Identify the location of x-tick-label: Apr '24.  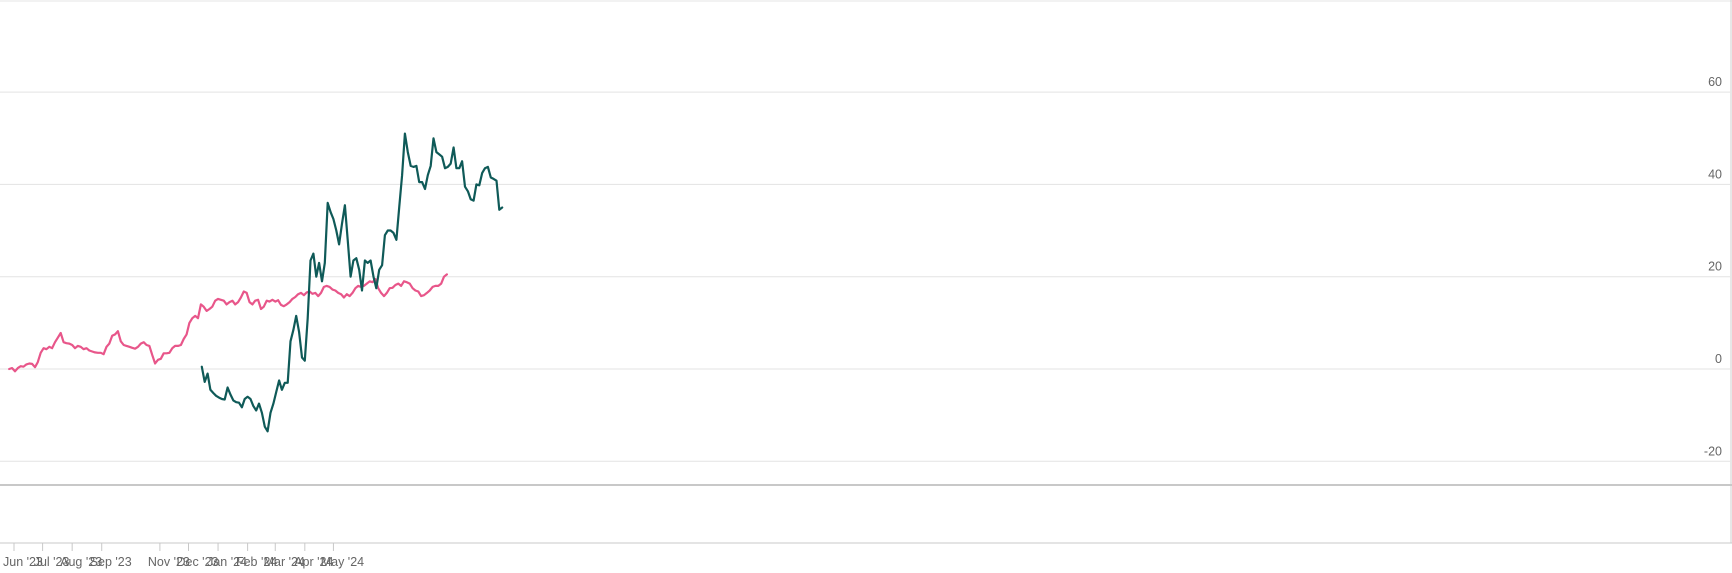
(313, 562).